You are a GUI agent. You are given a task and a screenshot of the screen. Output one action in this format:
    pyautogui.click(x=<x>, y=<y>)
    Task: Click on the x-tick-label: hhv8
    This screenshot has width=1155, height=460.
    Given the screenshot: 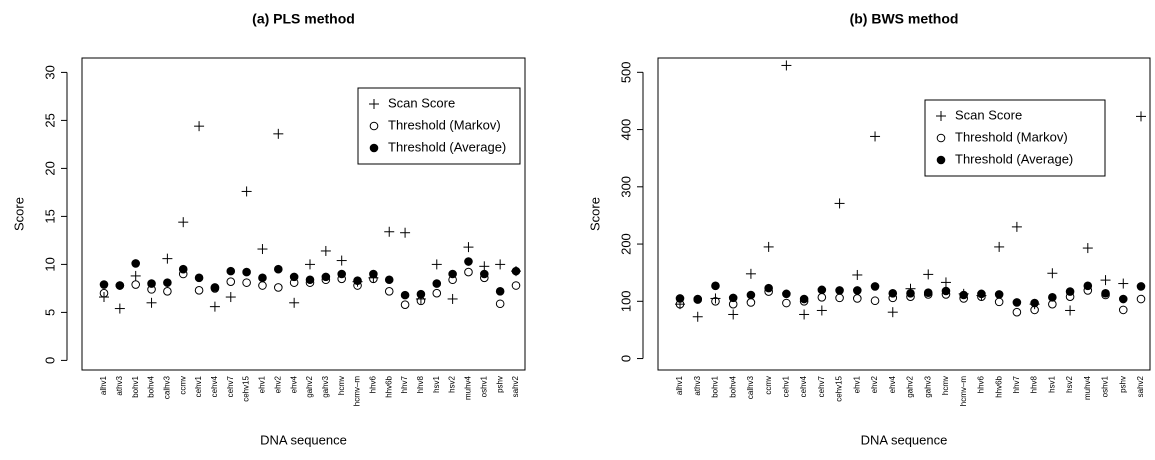 What is the action you would take?
    pyautogui.click(x=420, y=384)
    